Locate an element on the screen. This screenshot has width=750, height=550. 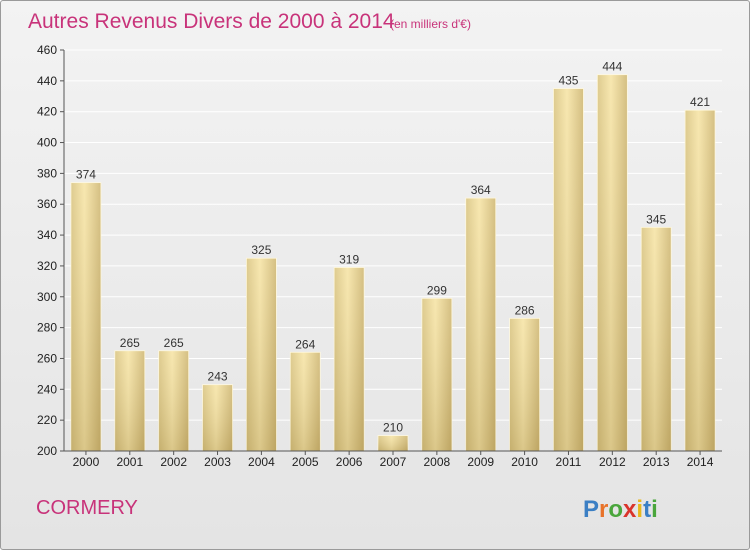
x-tick-label: 2013 is located at coordinates (656, 462).